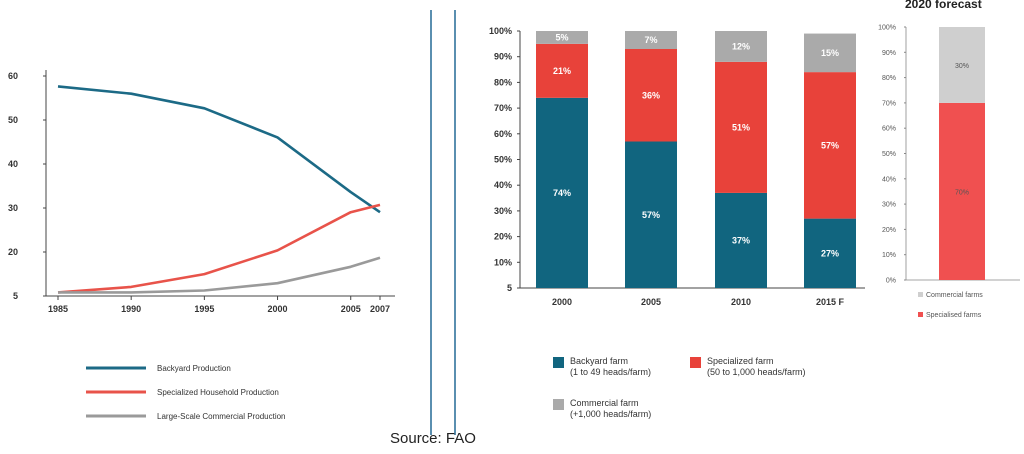 The image size is (1024, 454). I want to click on data-label: 12%, so click(741, 46).